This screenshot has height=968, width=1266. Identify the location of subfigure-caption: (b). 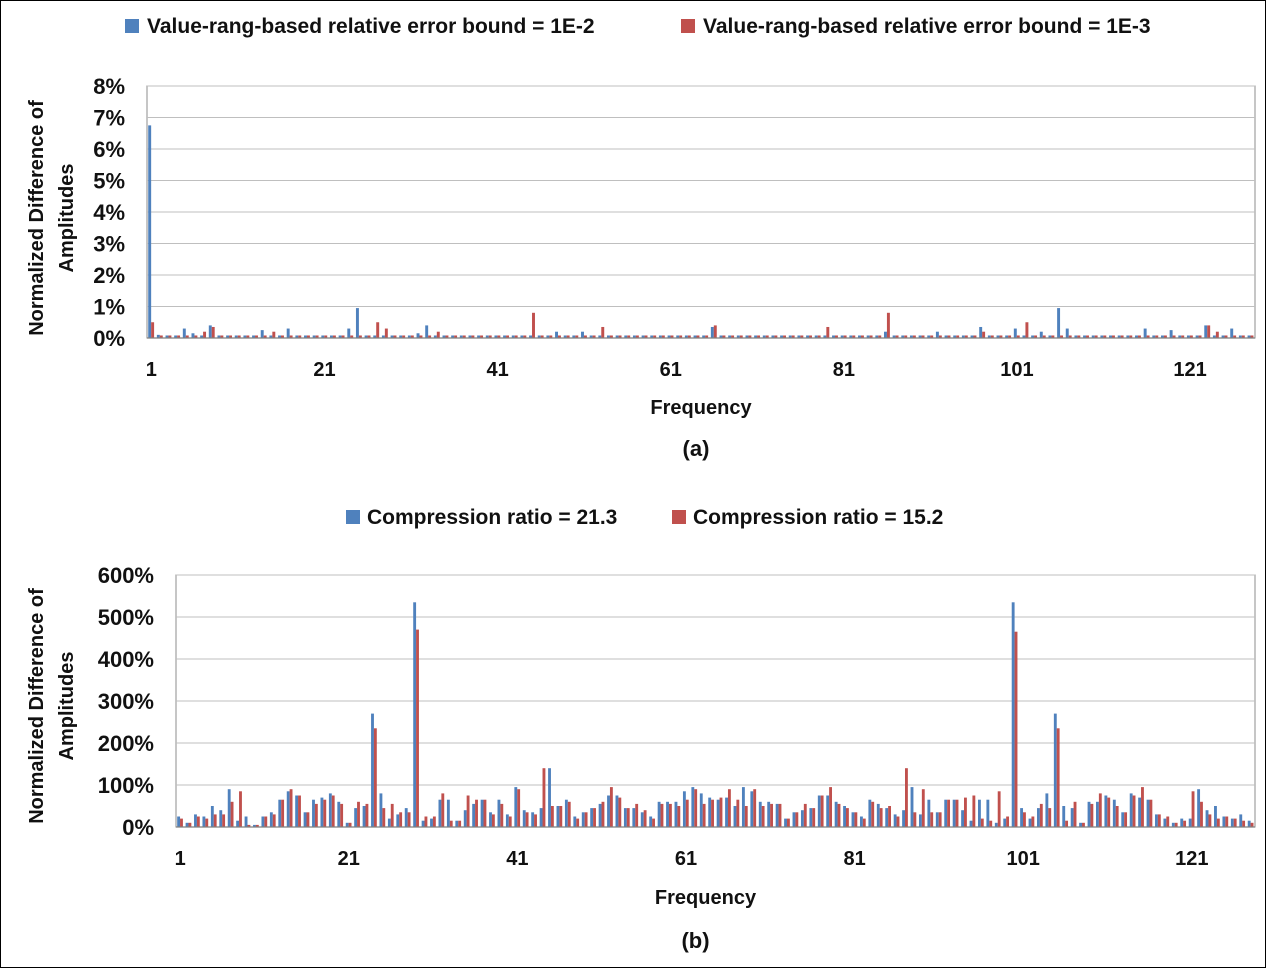
(695, 940).